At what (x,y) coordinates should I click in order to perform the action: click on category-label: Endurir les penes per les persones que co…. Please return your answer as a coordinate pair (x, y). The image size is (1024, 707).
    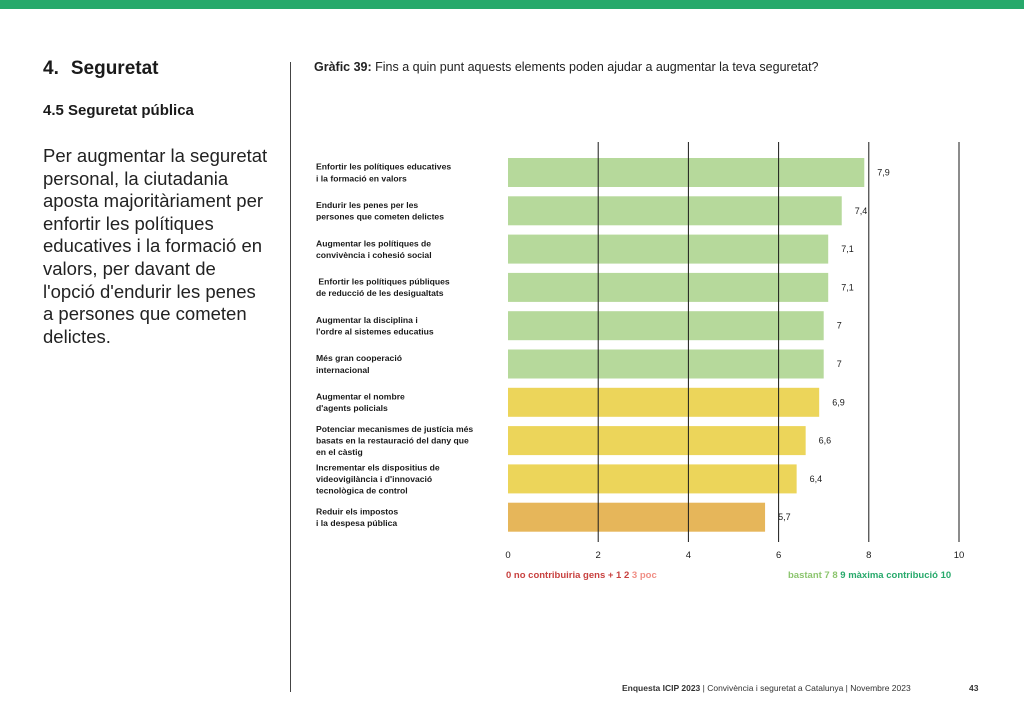
    Looking at the image, I should click on (380, 211).